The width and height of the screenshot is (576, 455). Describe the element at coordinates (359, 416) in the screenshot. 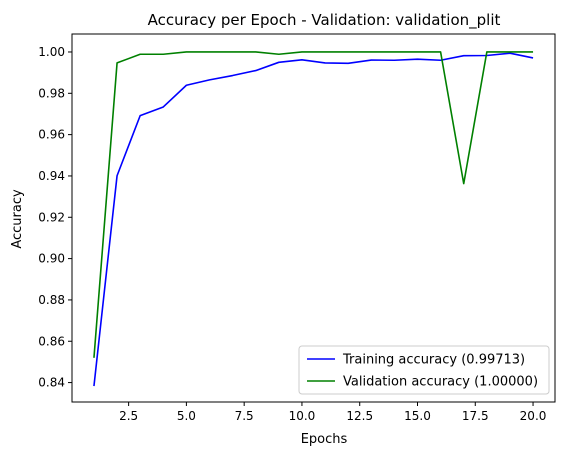

I see `x-tick-label: 12.5` at that location.